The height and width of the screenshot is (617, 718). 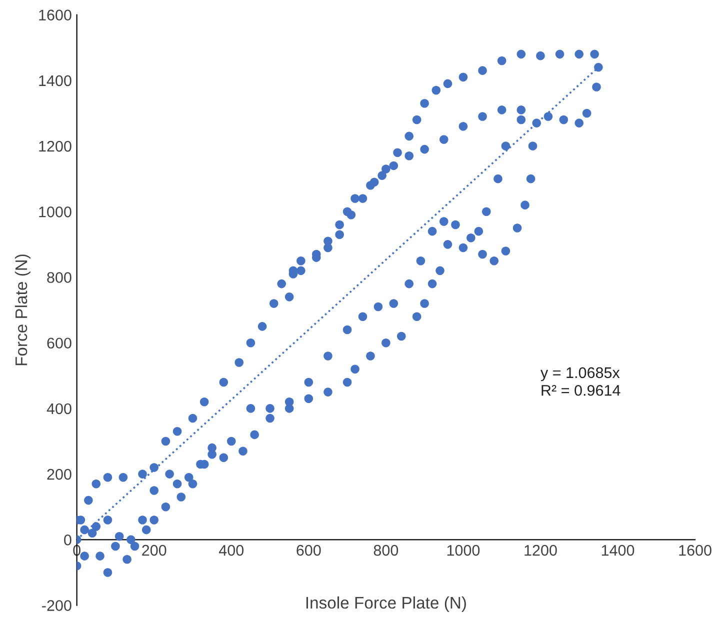 What do you see at coordinates (540, 550) in the screenshot?
I see `x-tick-label: 1200` at bounding box center [540, 550].